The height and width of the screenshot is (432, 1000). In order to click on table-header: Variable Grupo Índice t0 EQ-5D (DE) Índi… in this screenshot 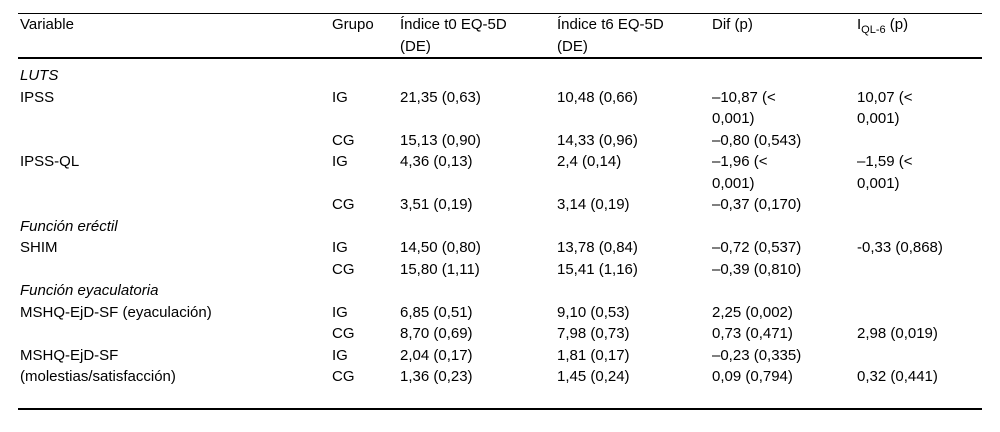, I will do `click(500, 36)`.